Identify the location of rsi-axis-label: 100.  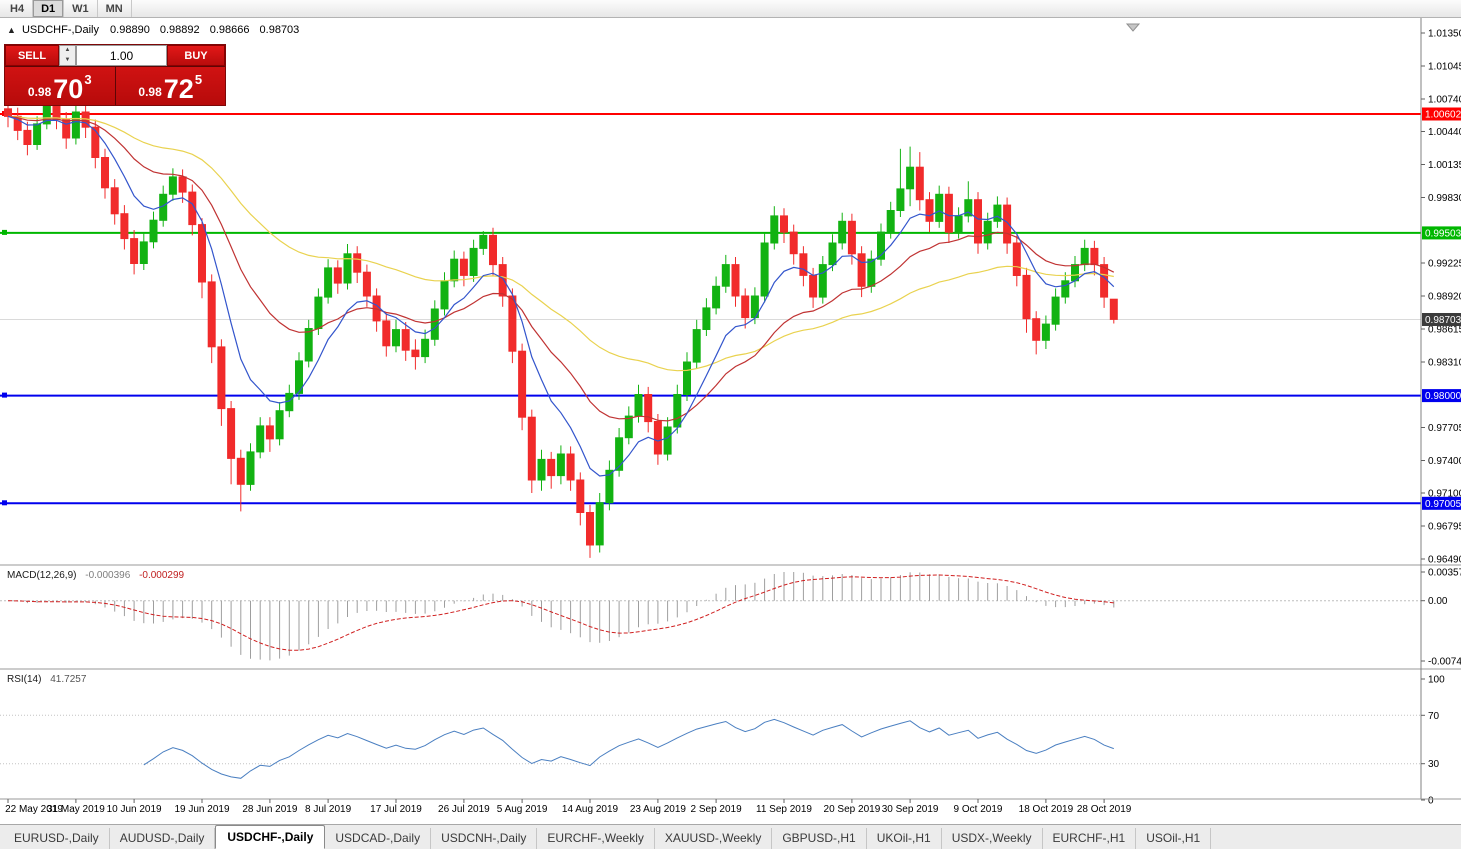
(1436, 680).